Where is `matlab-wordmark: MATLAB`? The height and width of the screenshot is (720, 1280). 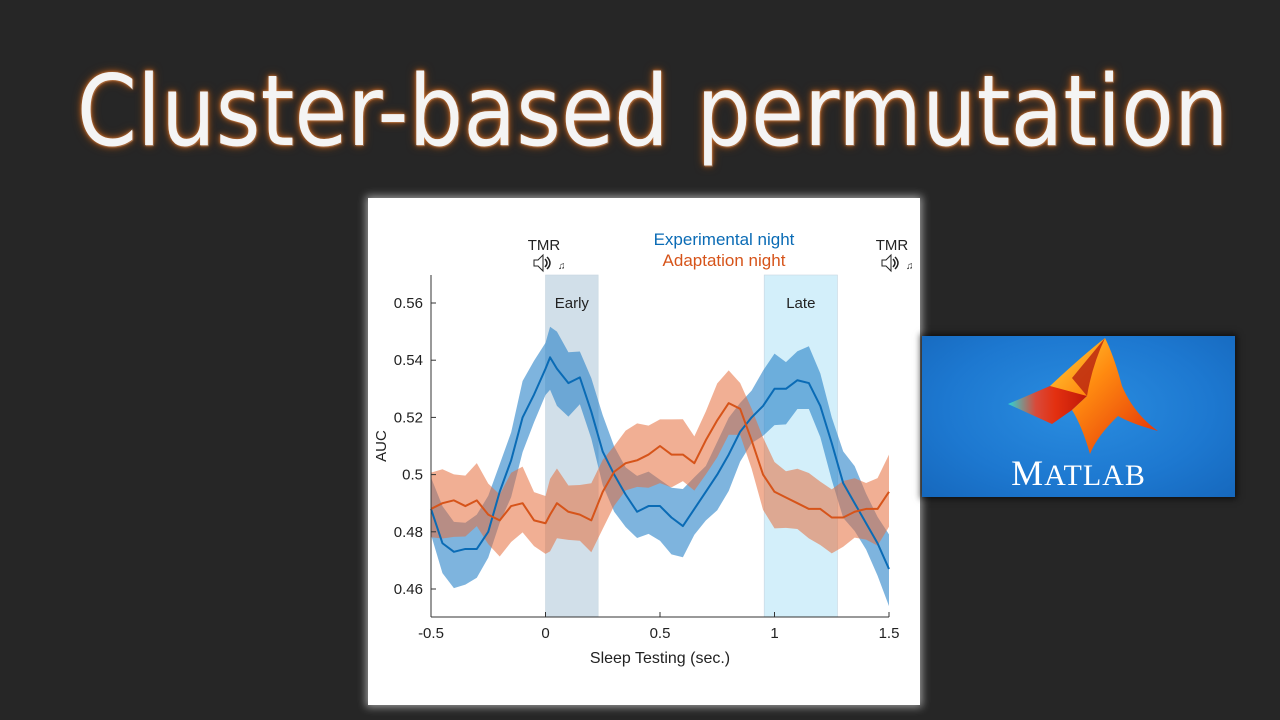 matlab-wordmark: MATLAB is located at coordinates (1078, 473).